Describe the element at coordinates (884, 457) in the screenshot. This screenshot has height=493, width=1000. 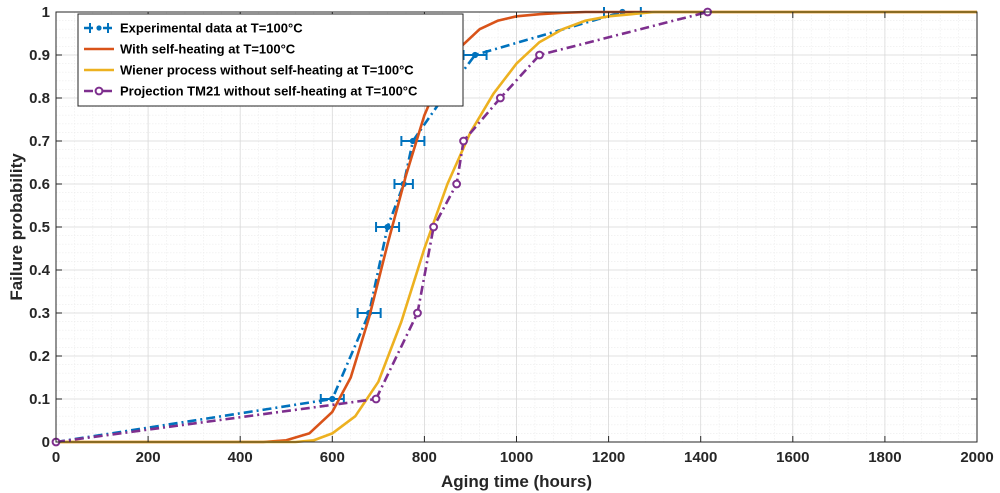
I see `x-tick-label: 1800` at that location.